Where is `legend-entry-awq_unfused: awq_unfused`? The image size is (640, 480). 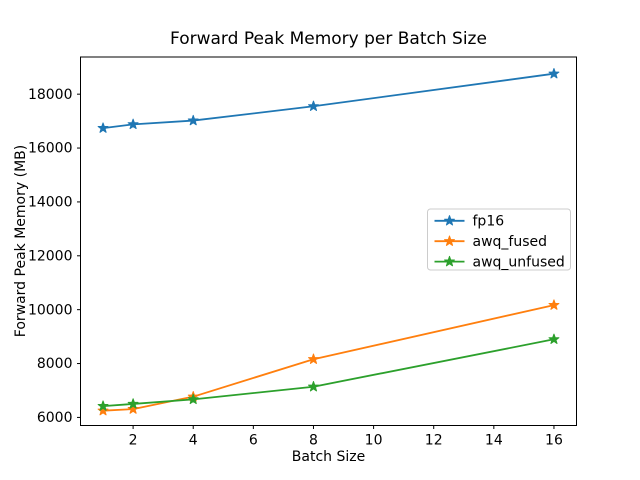 legend-entry-awq_unfused: awq_unfused is located at coordinates (499, 263).